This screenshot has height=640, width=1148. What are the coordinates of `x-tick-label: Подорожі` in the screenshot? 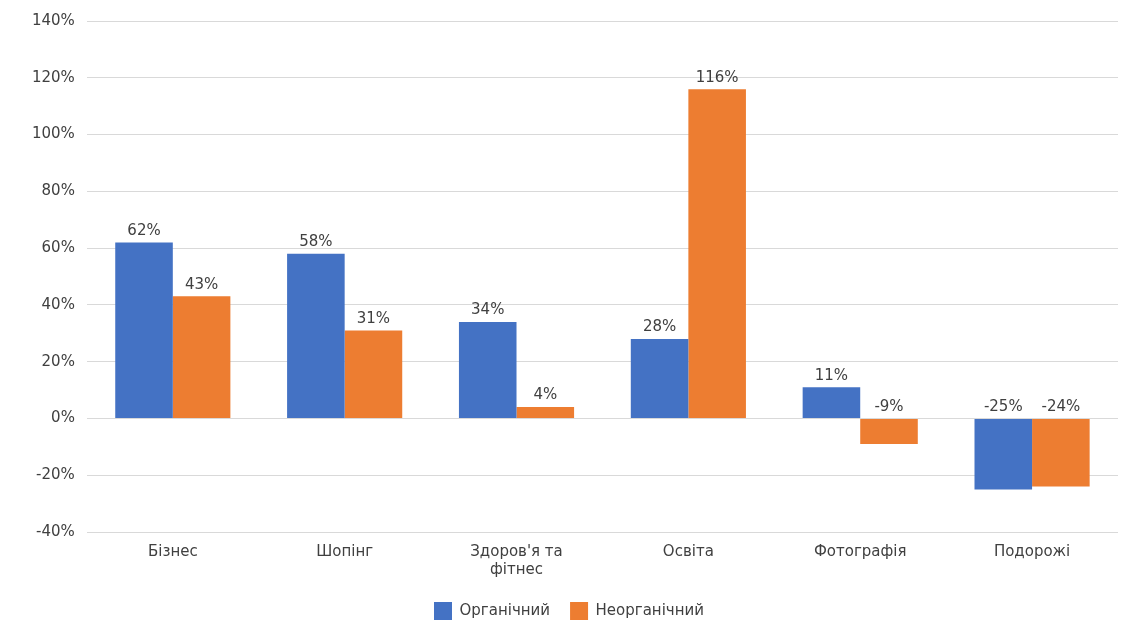 It's located at (1032, 550).